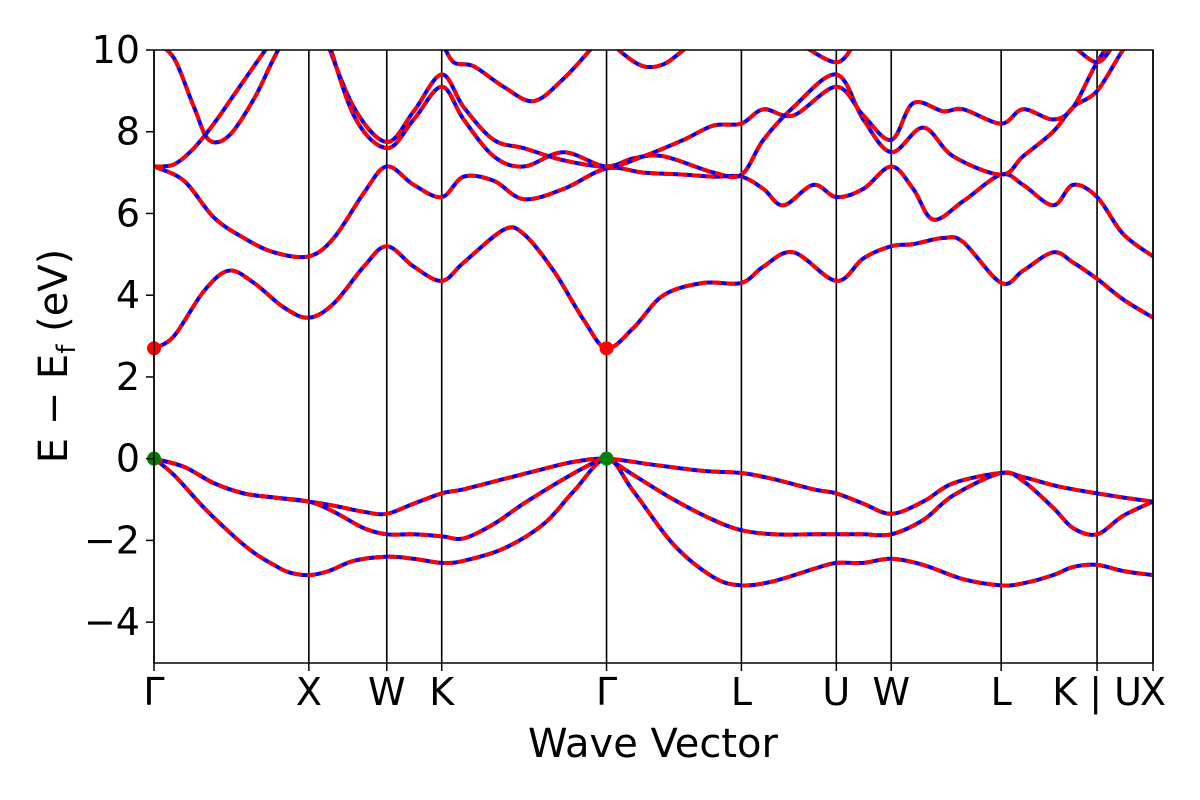  I want to click on band-12-spin-down, so click(829, 57).